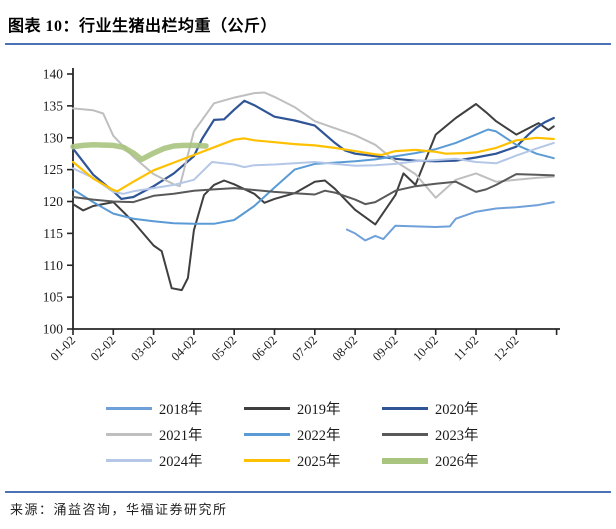  I want to click on legend-swatch-2026, so click(405, 460).